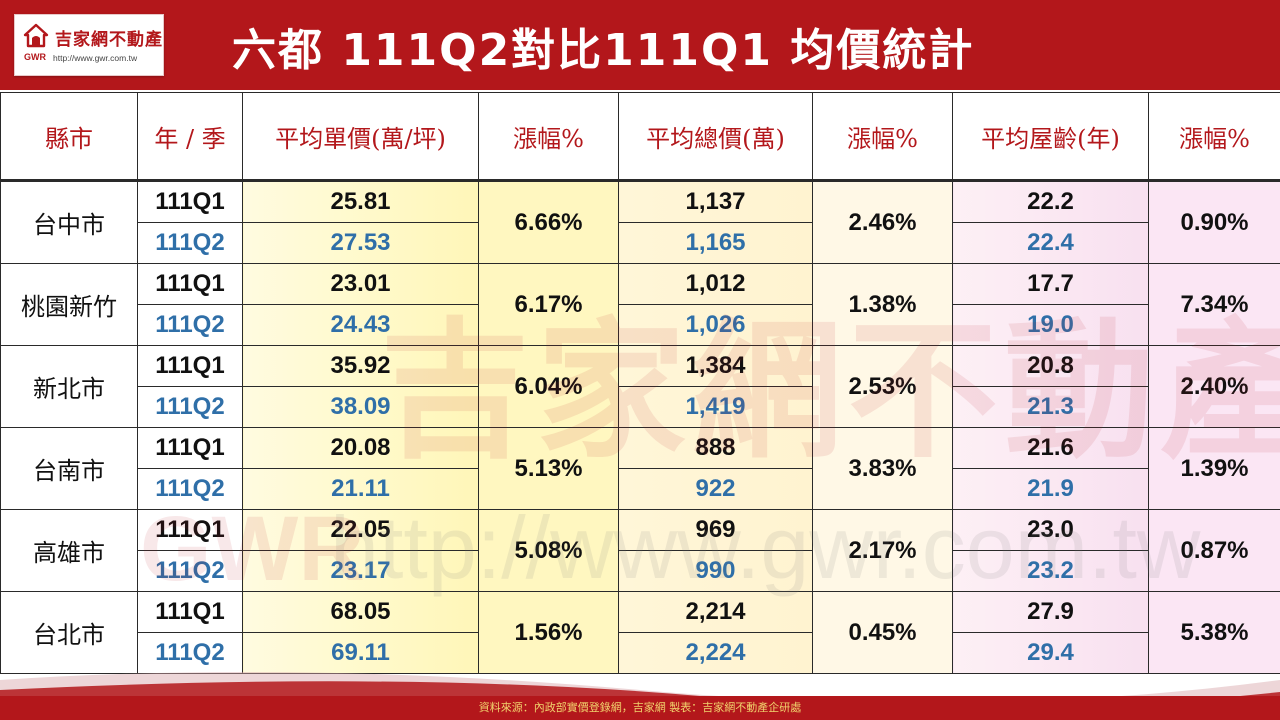 Image resolution: width=1280 pixels, height=720 pixels. Describe the element at coordinates (1050, 284) in the screenshot. I see `house-age-cell: 17.7` at that location.